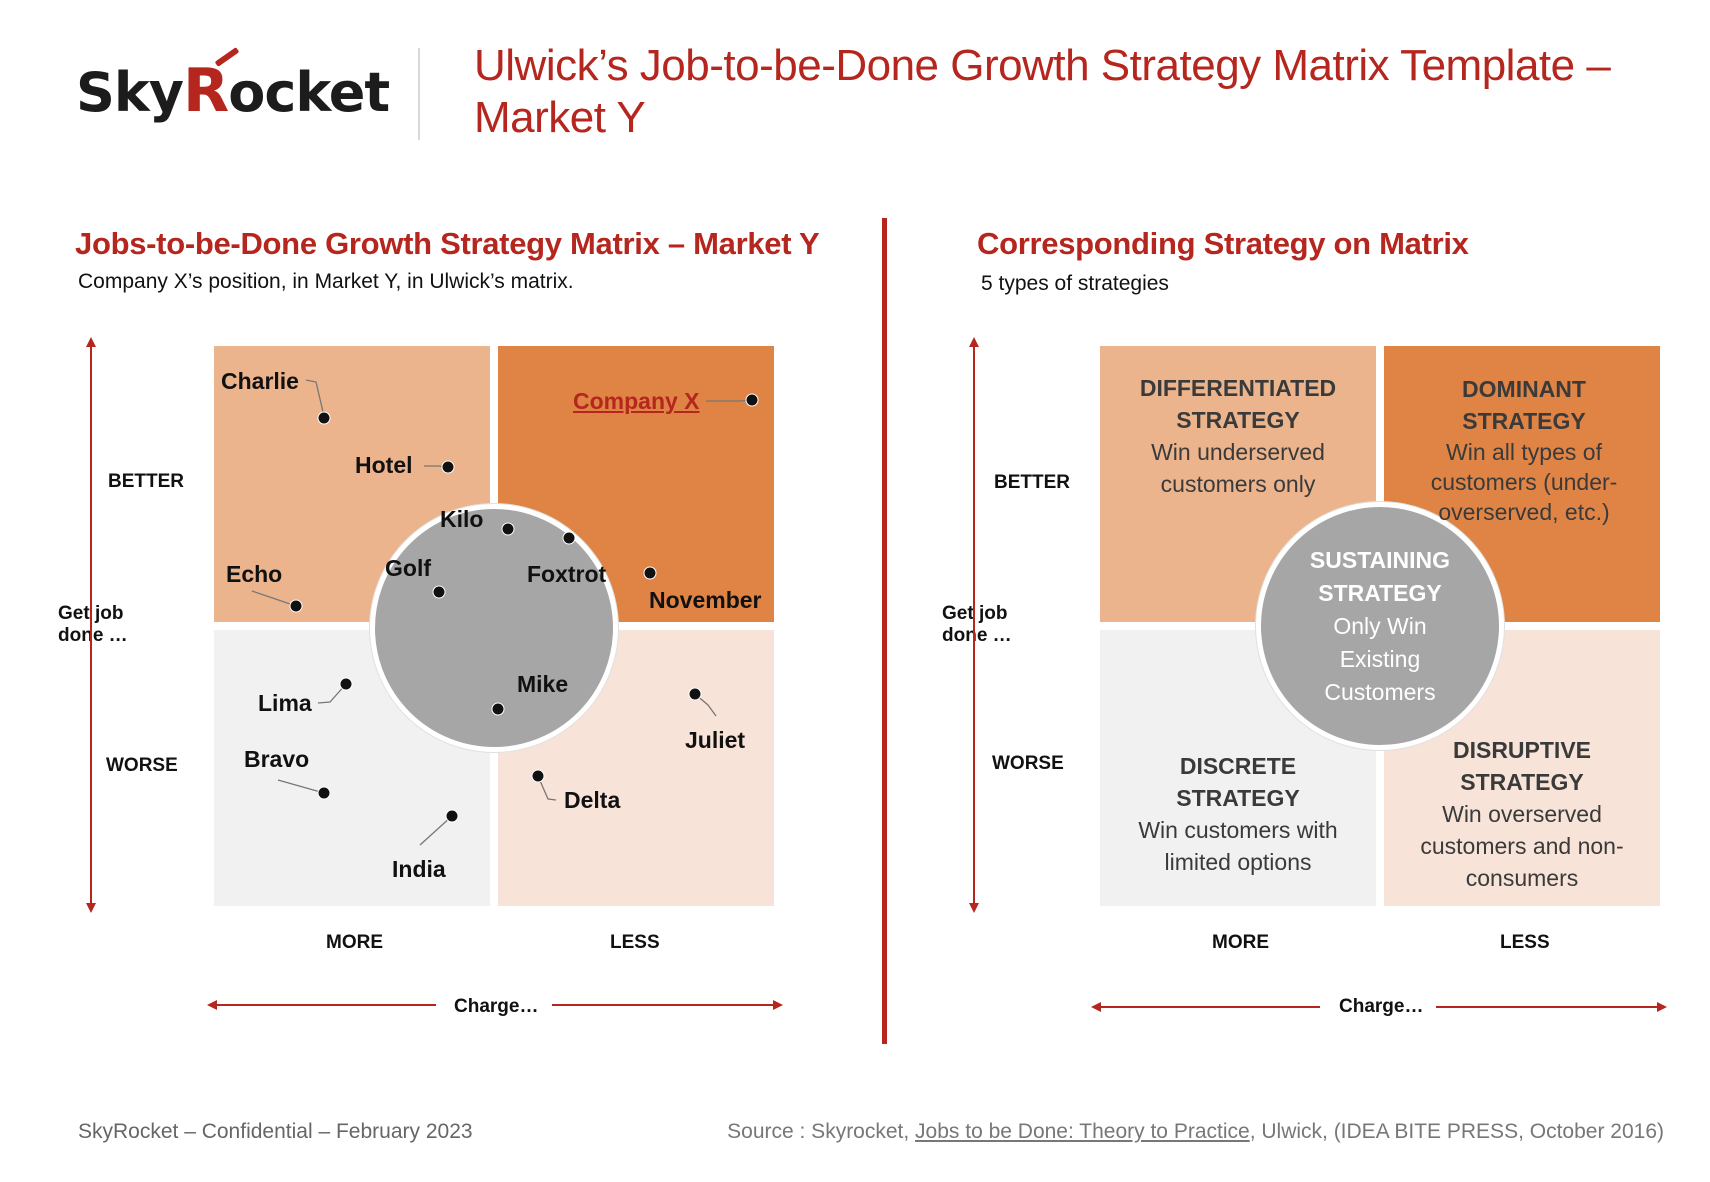 The width and height of the screenshot is (1710, 1182). I want to click on point-label-india: India, so click(419, 869).